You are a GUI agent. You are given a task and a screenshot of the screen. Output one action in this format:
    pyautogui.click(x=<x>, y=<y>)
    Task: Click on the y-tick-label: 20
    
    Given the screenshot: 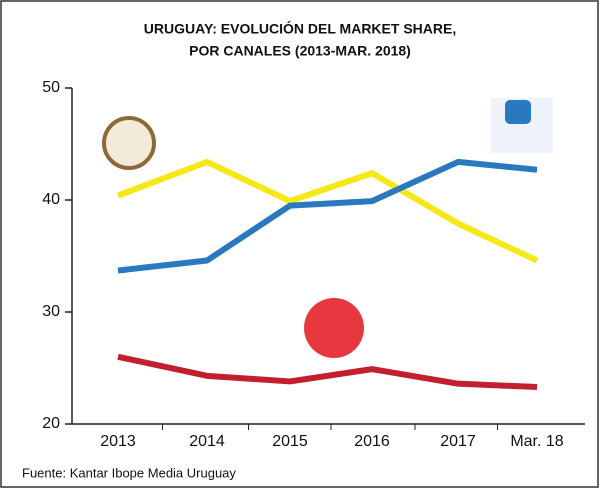 What is the action you would take?
    pyautogui.click(x=51, y=423)
    